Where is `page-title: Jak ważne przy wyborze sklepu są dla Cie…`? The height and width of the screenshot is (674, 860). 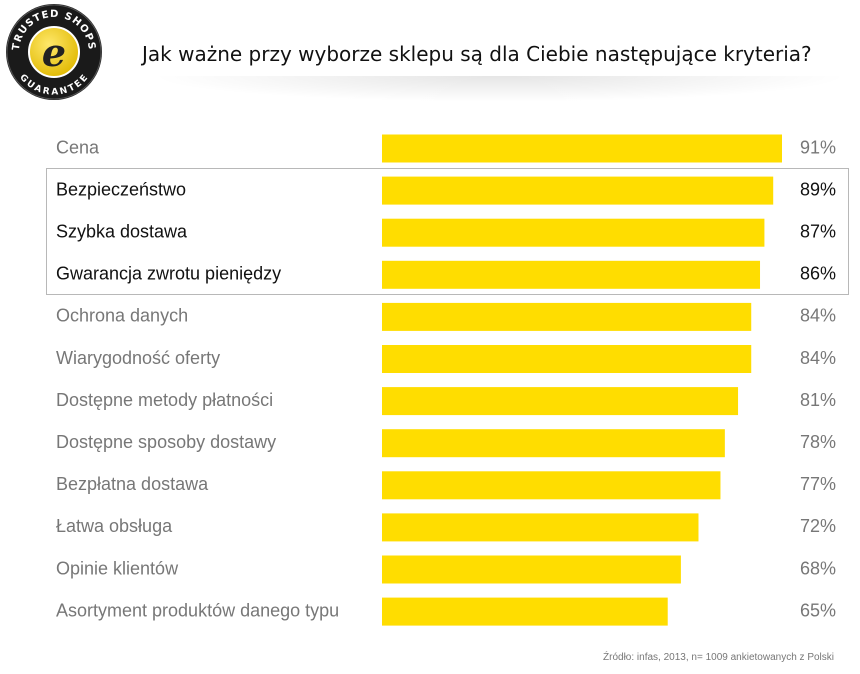 page-title: Jak ważne przy wyborze sklepu są dla Cie… is located at coordinates (477, 54).